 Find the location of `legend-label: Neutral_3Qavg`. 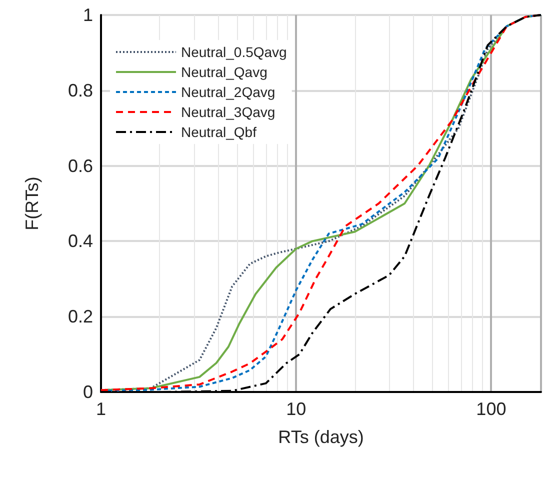

legend-label: Neutral_3Qavg is located at coordinates (228, 112).